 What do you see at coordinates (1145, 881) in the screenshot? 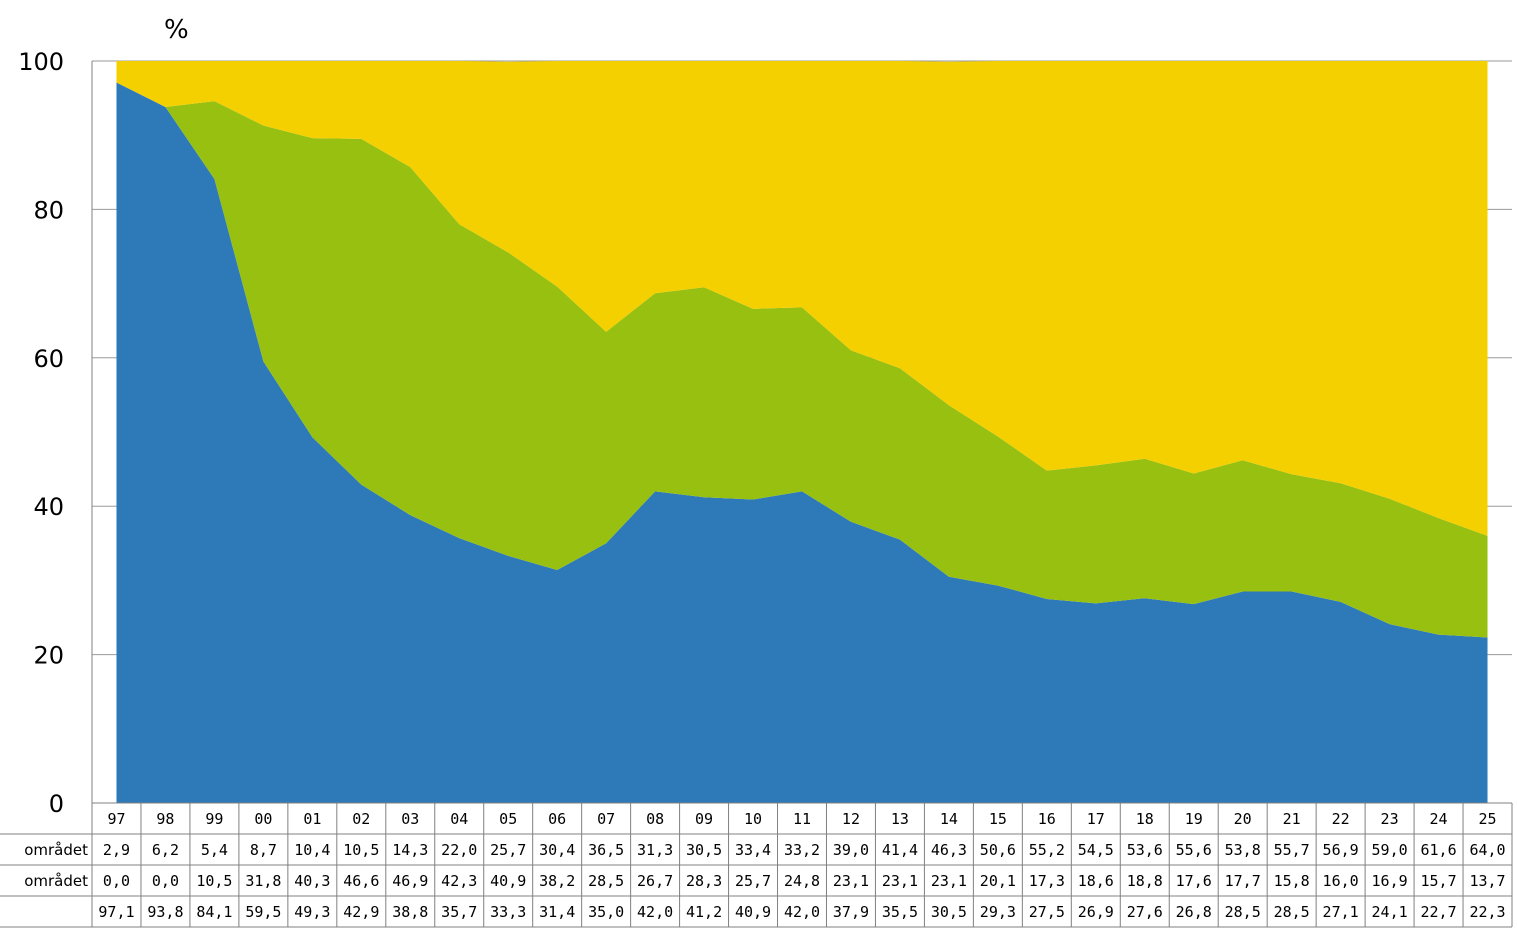
I see `table-cell-value: 18,8` at bounding box center [1145, 881].